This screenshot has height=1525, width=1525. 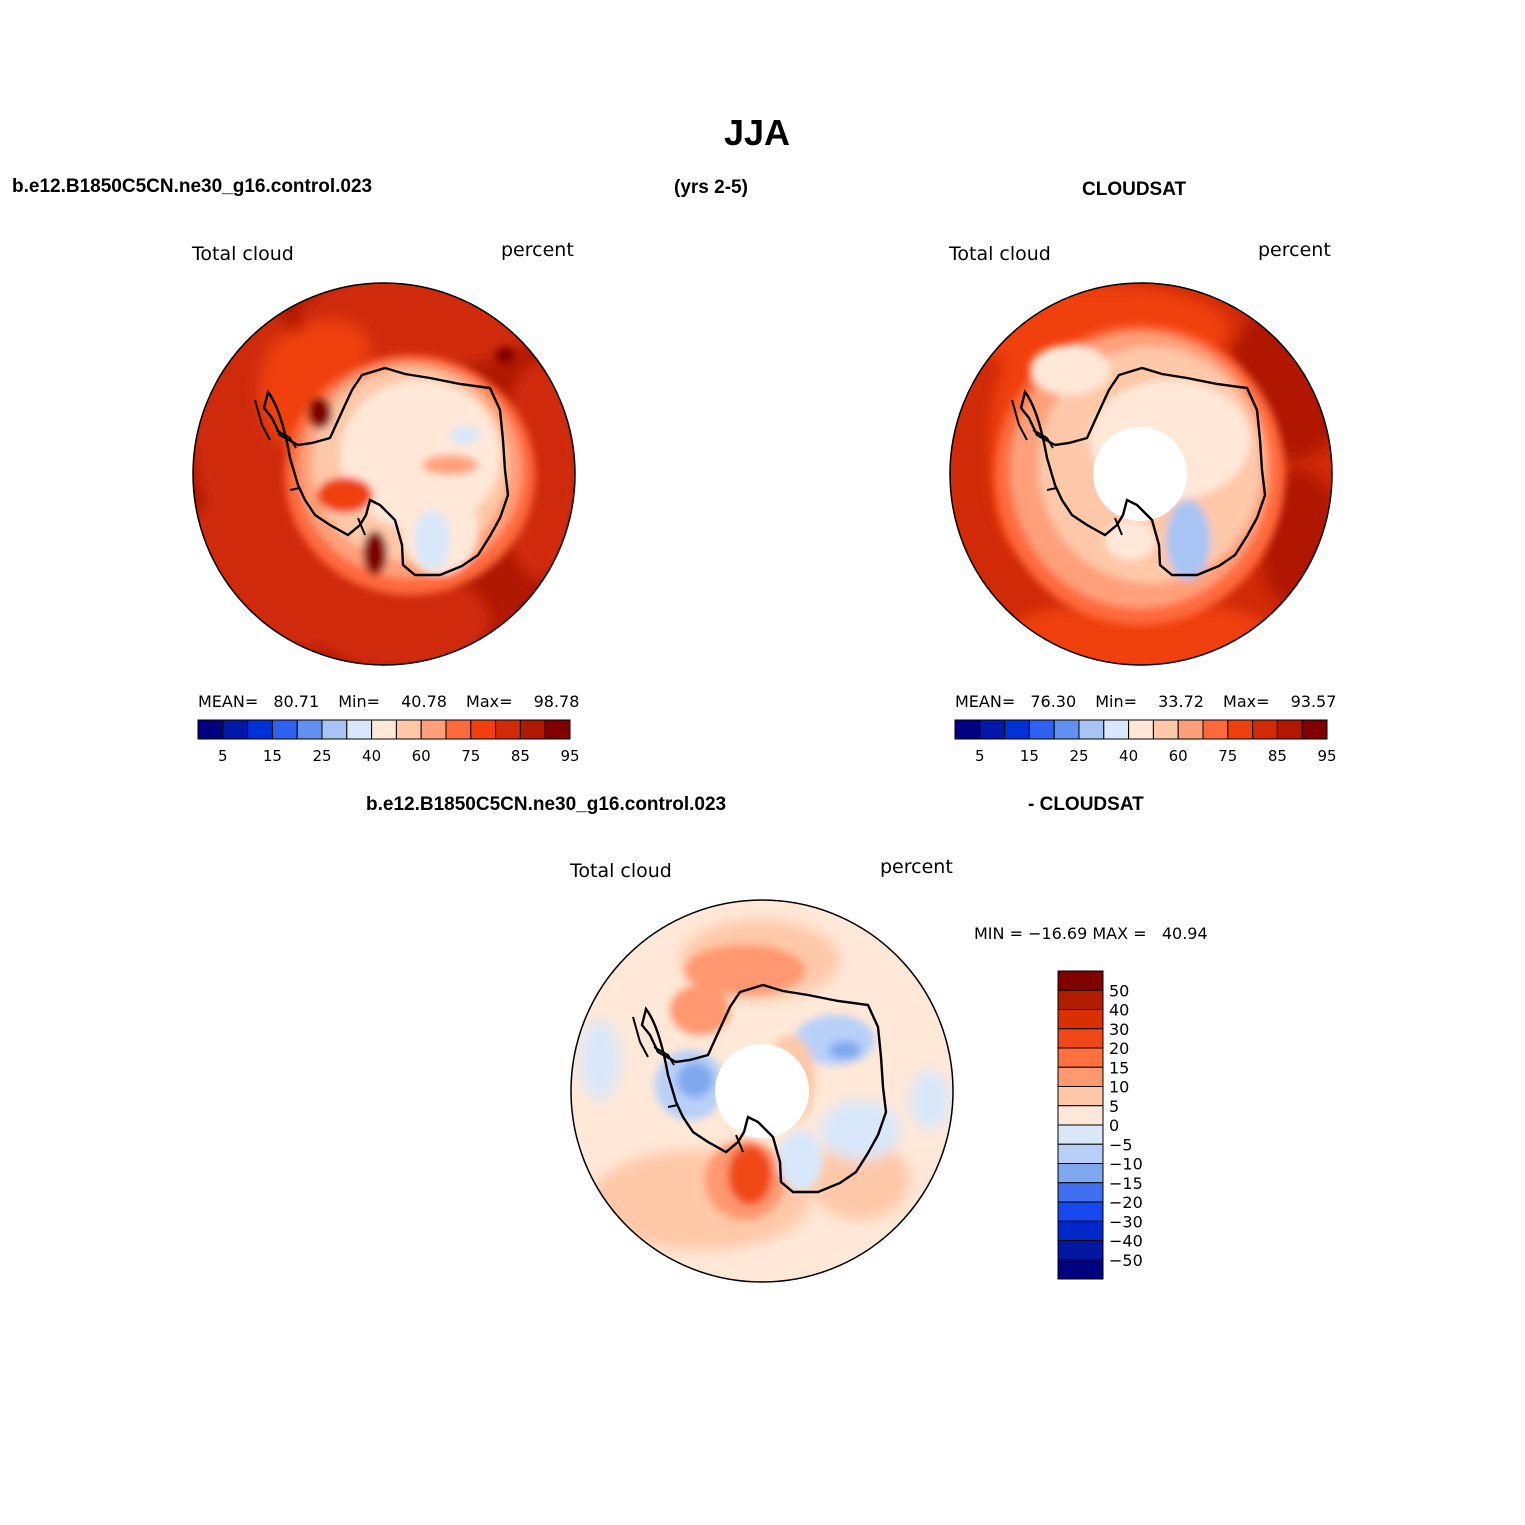 What do you see at coordinates (1326, 756) in the screenshot?
I see `obs-colorbar-tick-label: 95` at bounding box center [1326, 756].